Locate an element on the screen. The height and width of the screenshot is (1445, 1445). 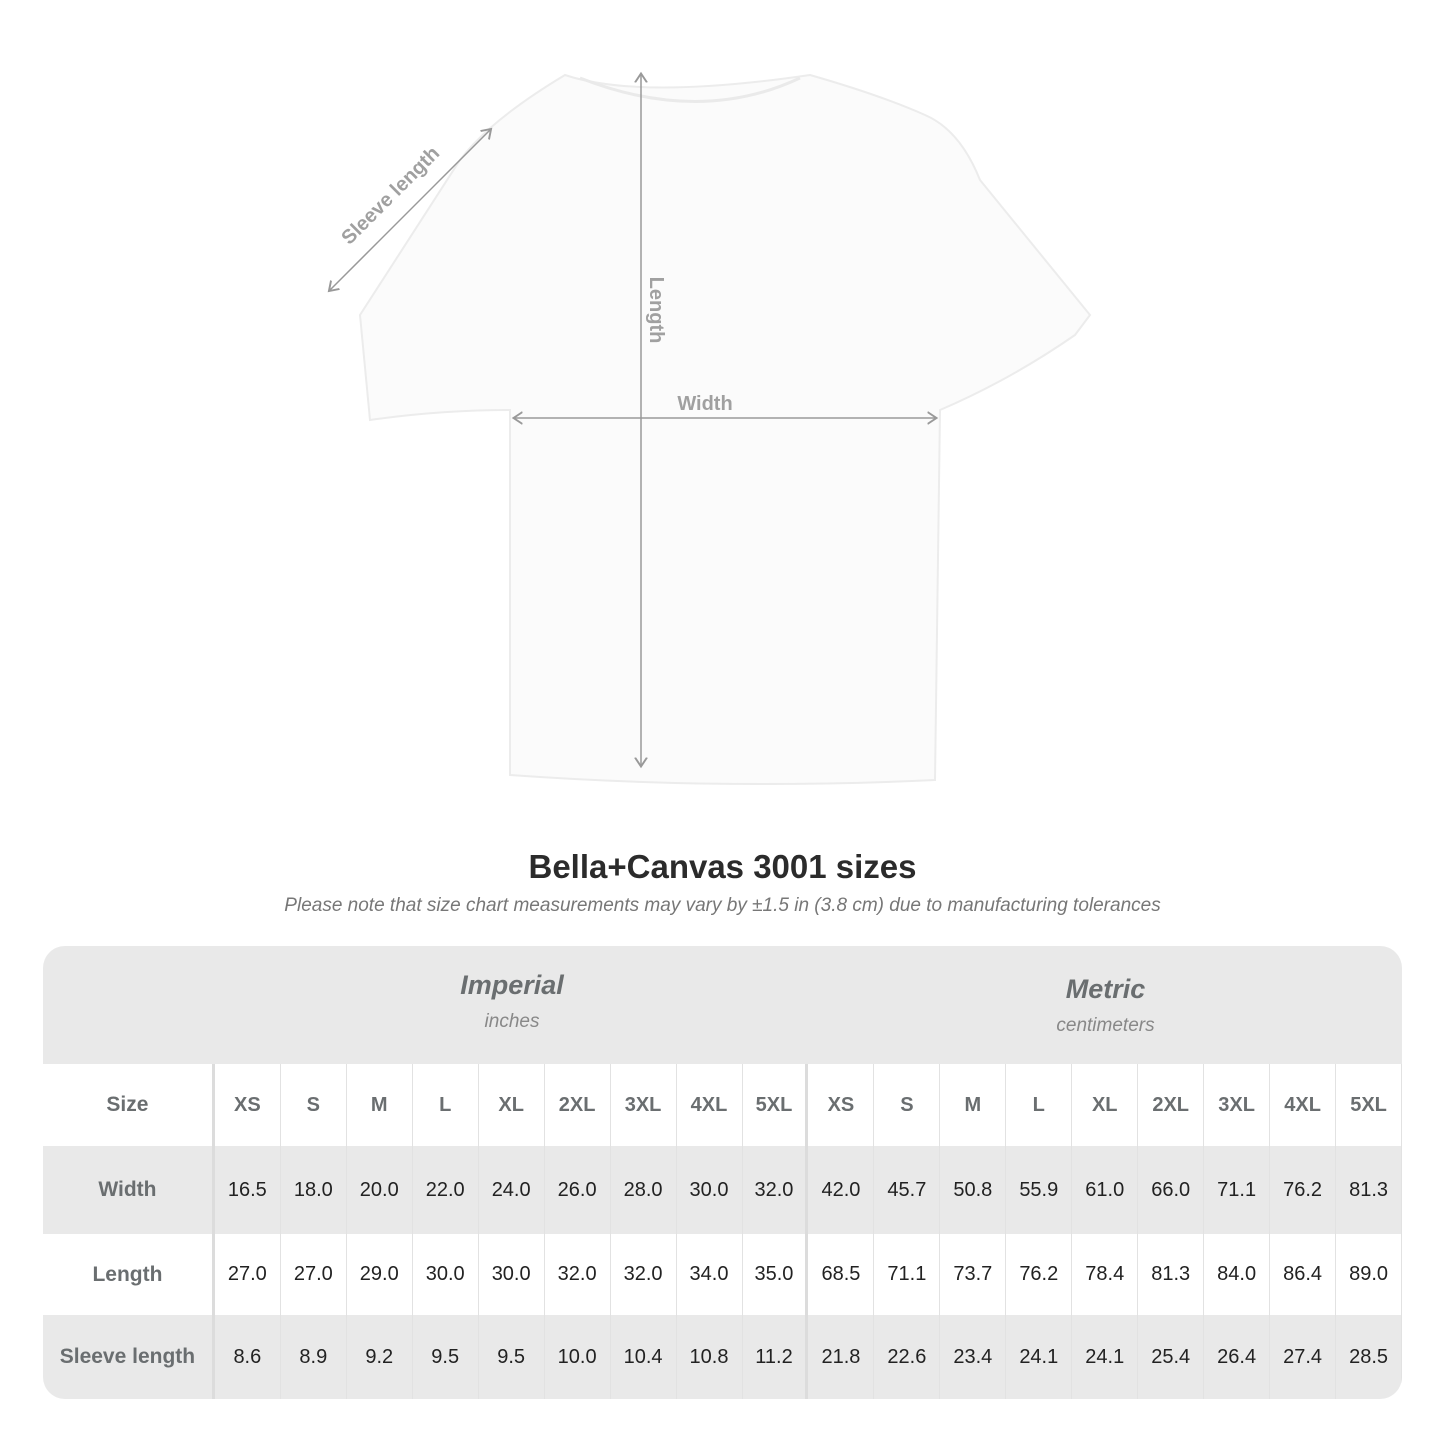
table-cell: 68.5 is located at coordinates (841, 1274).